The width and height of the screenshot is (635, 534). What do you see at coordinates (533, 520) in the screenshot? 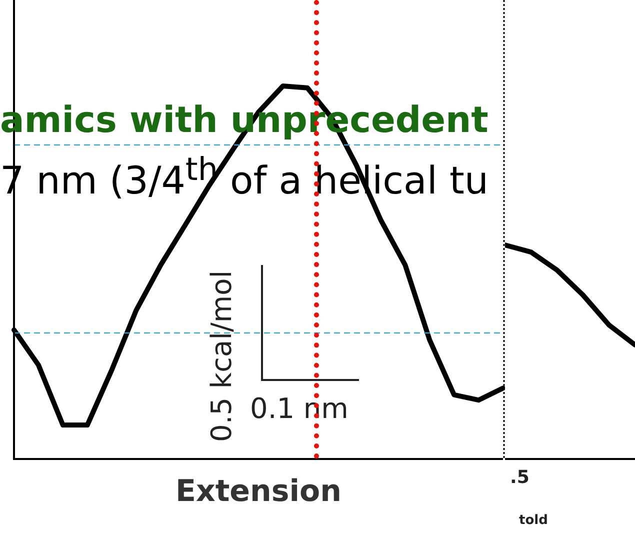
I see `text: told` at bounding box center [533, 520].